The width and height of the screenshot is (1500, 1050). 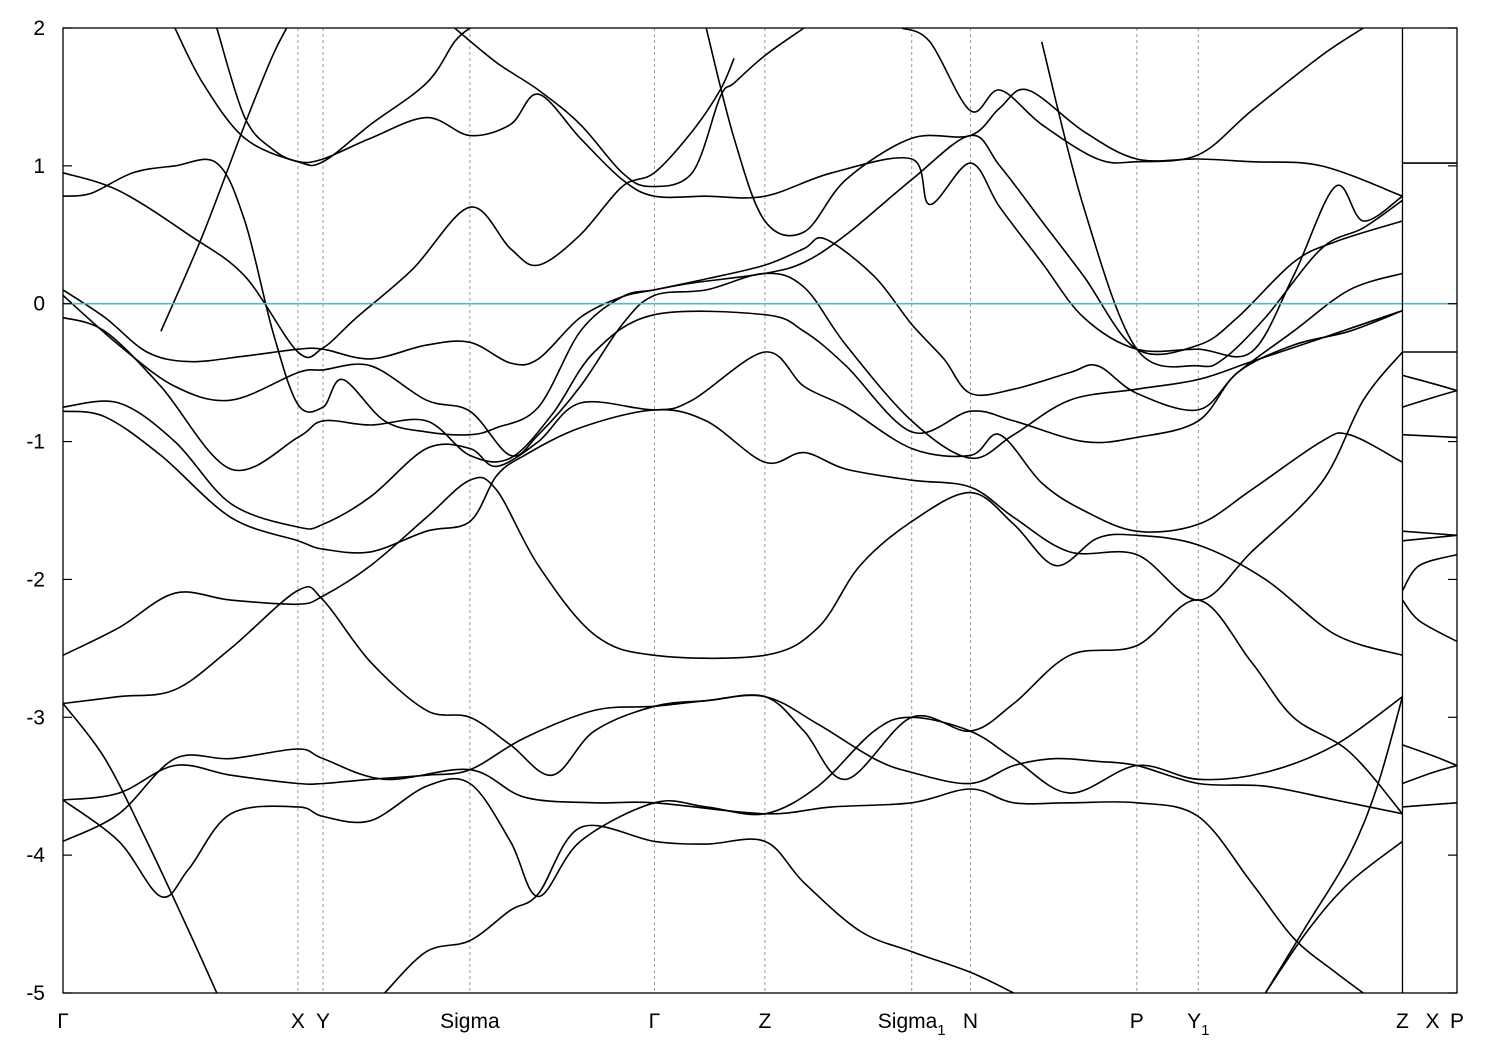 What do you see at coordinates (912, 1024) in the screenshot?
I see `x-tick-label-6: Sigma1` at bounding box center [912, 1024].